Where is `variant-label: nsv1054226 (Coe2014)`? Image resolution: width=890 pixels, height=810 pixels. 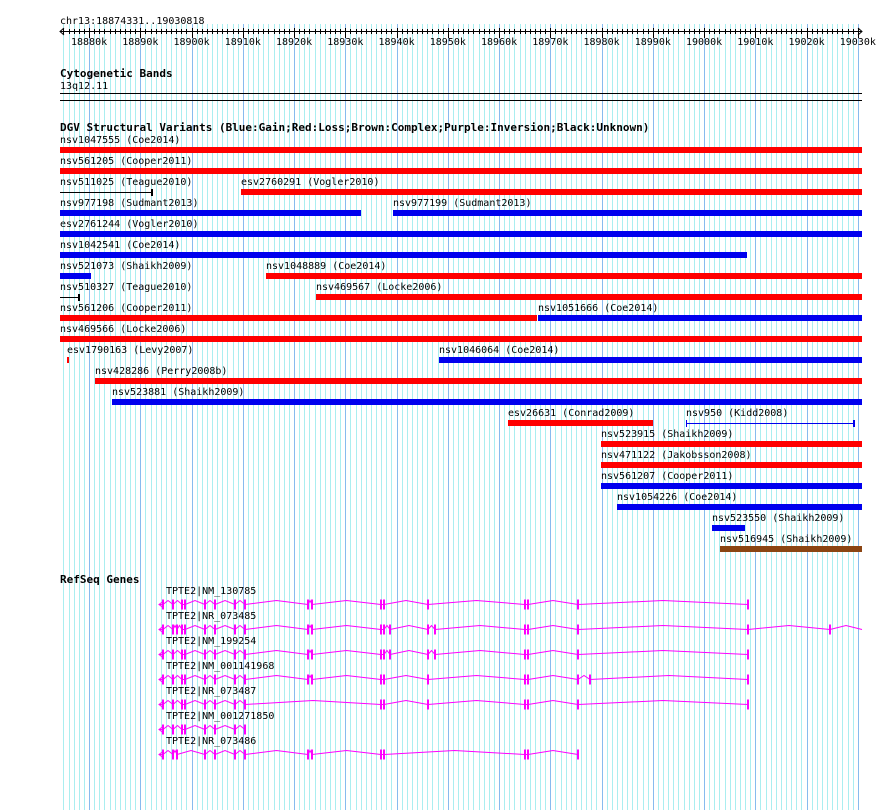 variant-label: nsv1054226 (Coe2014) is located at coordinates (677, 497).